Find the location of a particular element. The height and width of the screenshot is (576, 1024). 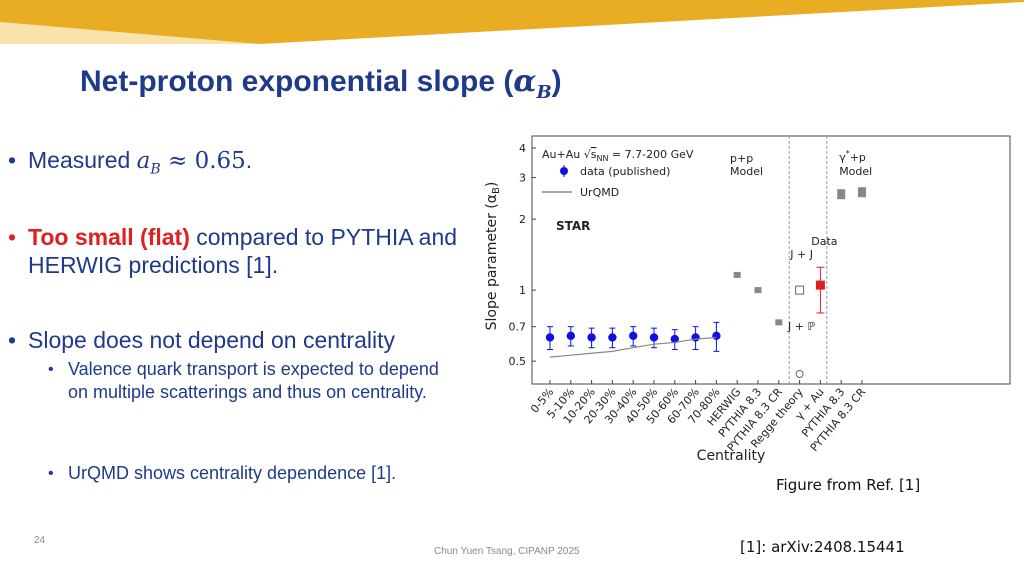

author-footer: Chun Yuen Tsang, CIPANP 2025 is located at coordinates (507, 551).